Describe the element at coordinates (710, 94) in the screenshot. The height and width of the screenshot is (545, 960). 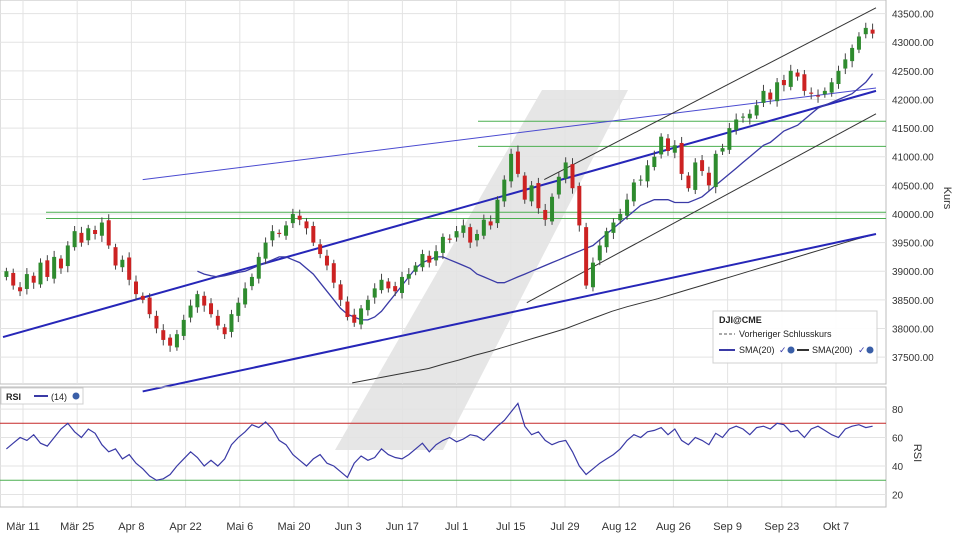
I see `trendline` at that location.